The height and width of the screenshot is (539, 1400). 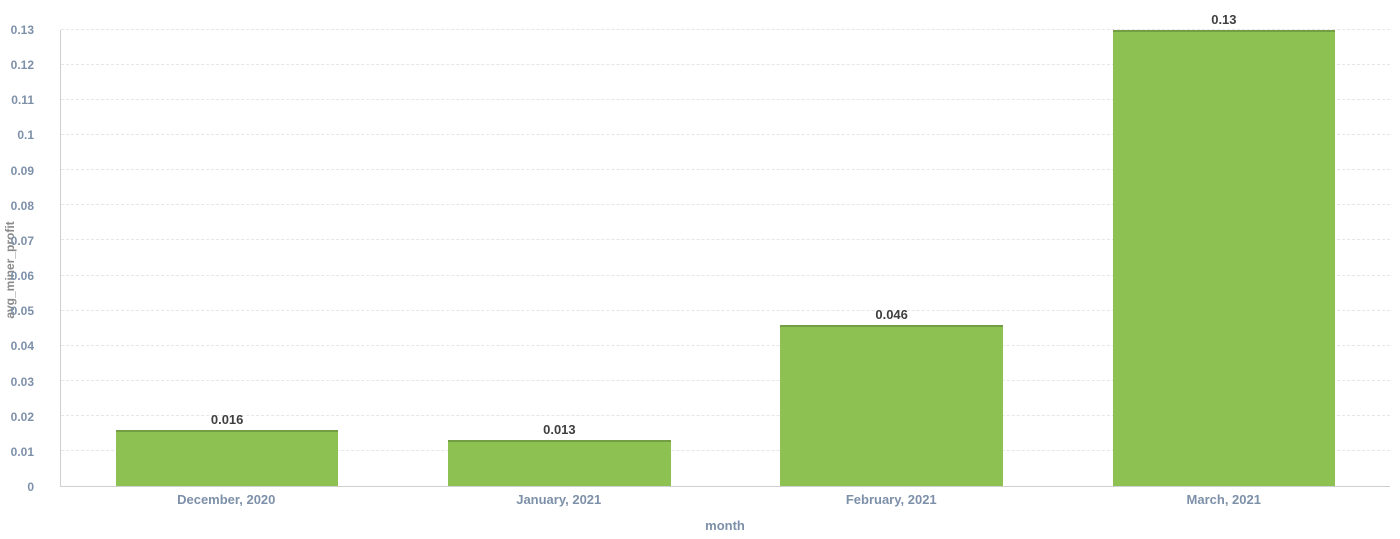 What do you see at coordinates (30, 487) in the screenshot?
I see `y-tick-label: 0` at bounding box center [30, 487].